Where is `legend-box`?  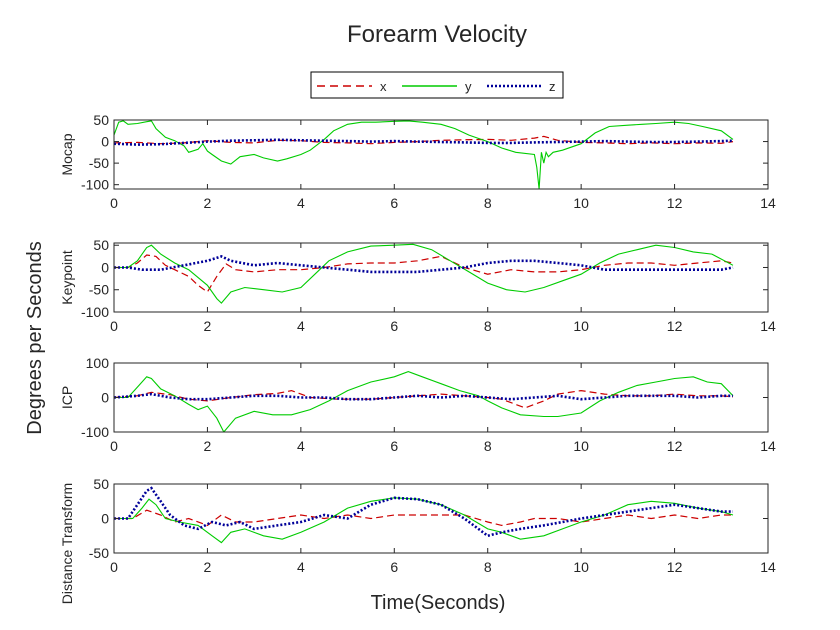 legend-box is located at coordinates (437, 85).